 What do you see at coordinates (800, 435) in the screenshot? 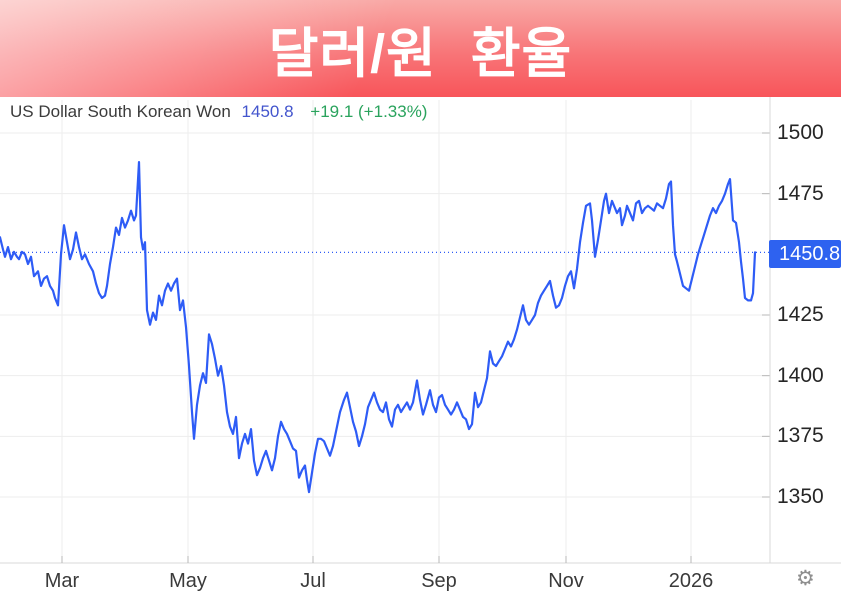
I see `y-axis-label: 1375` at bounding box center [800, 435].